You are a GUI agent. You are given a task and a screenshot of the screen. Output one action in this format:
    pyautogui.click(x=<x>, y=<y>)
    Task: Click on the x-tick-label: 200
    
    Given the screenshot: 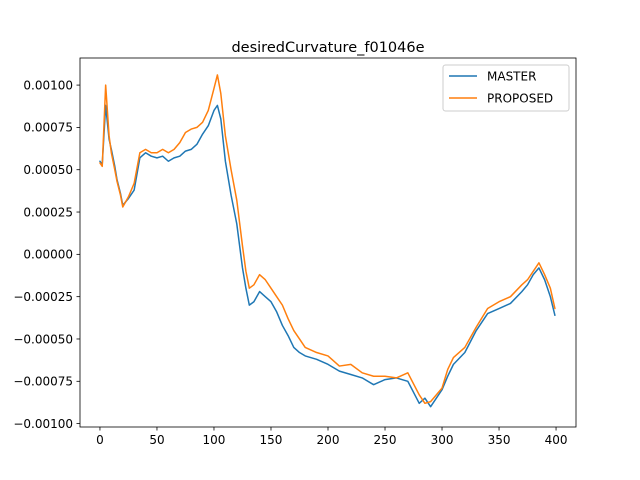 What is the action you would take?
    pyautogui.click(x=328, y=440)
    